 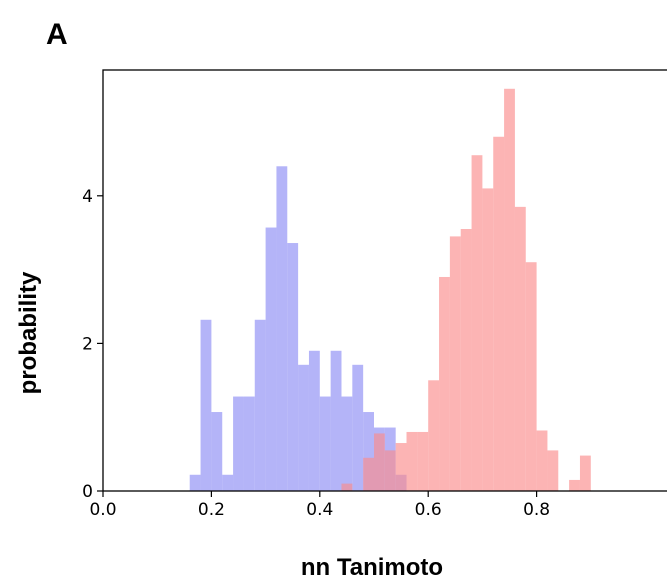 I want to click on x-axis-label: nn Tanimoto, so click(x=372, y=567).